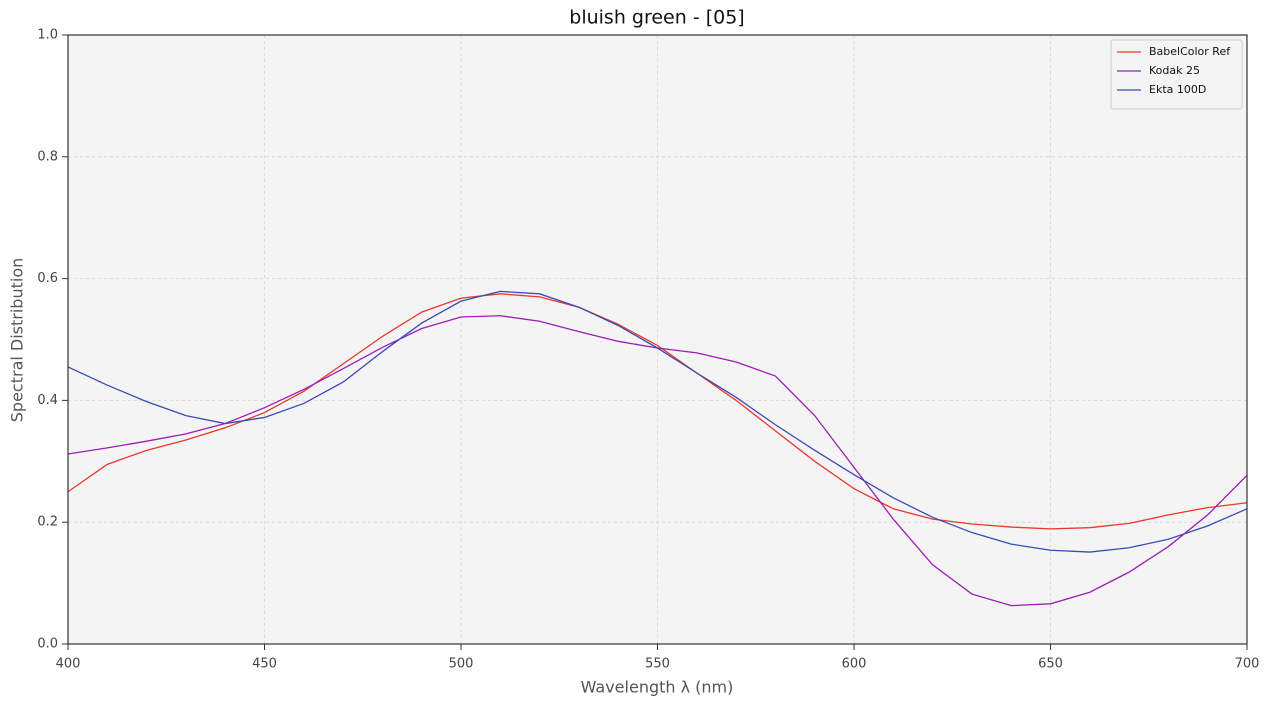  What do you see at coordinates (657, 664) in the screenshot?
I see `x-tick-label: 550` at bounding box center [657, 664].